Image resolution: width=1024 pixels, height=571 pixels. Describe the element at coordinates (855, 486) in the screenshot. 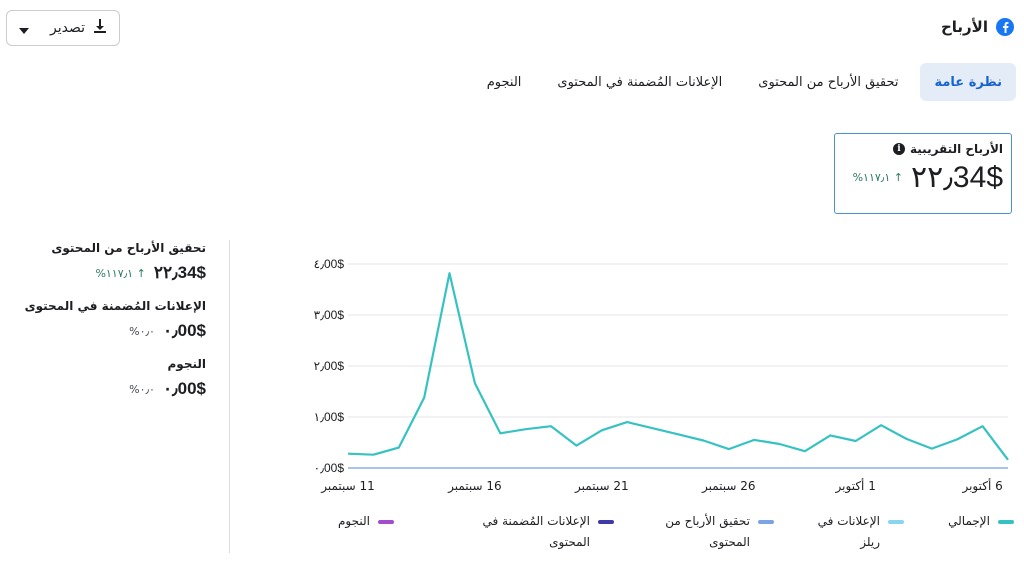

I see `x-tick-label: 1 أكتوبر` at that location.